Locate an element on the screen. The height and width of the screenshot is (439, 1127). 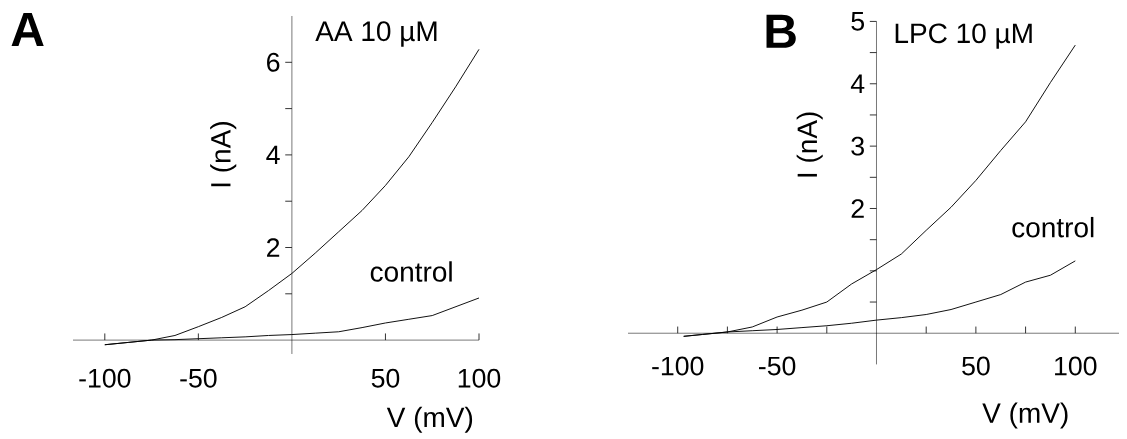
y-tick-label: 3 is located at coordinates (857, 146).